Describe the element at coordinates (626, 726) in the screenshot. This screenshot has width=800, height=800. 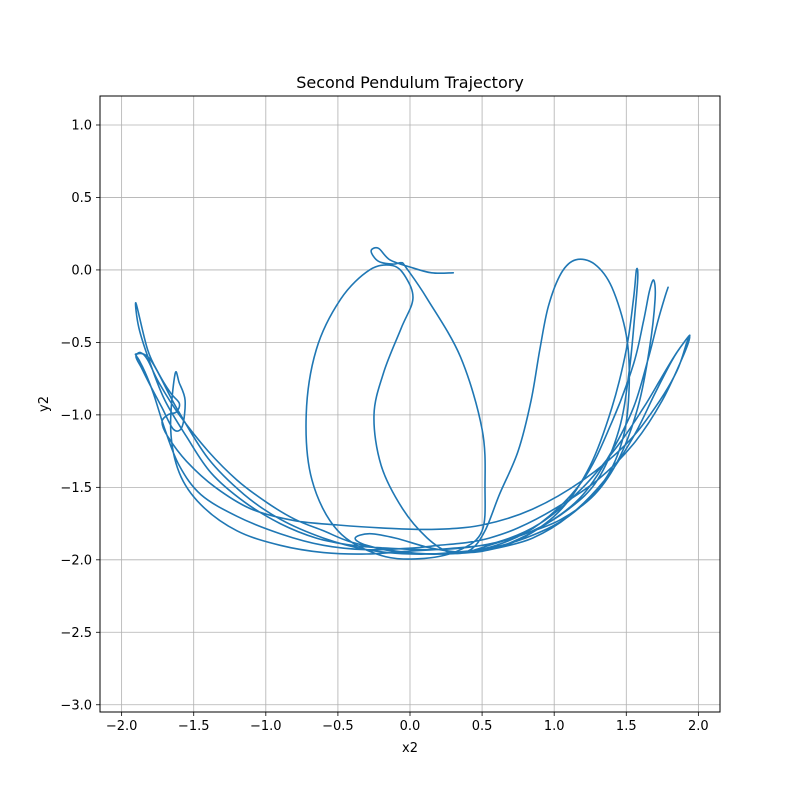
I see `x-tick-label: 1.5` at that location.